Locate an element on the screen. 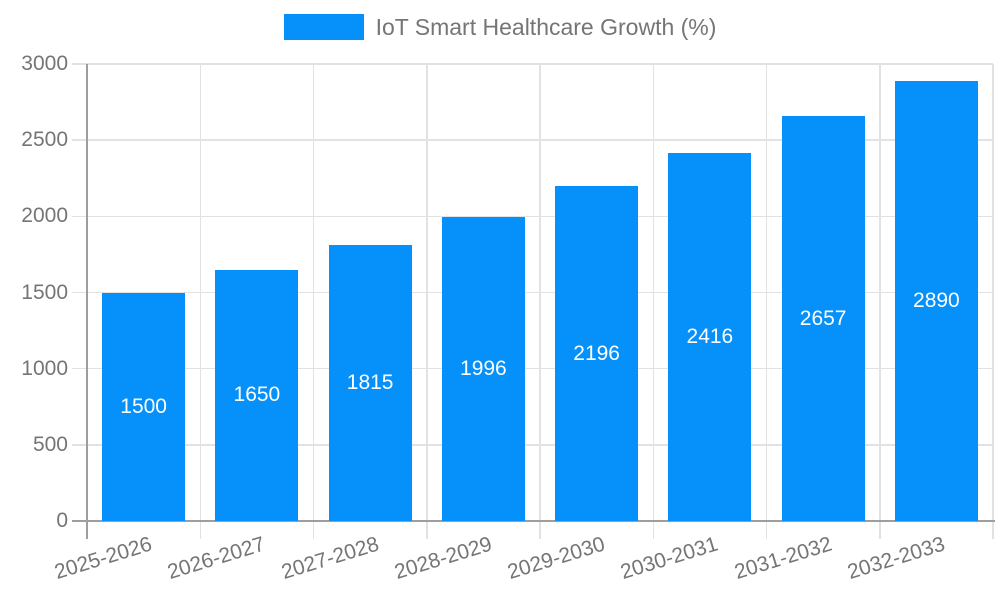 The height and width of the screenshot is (600, 1000). y-tick-label: 2000 is located at coordinates (44, 216).